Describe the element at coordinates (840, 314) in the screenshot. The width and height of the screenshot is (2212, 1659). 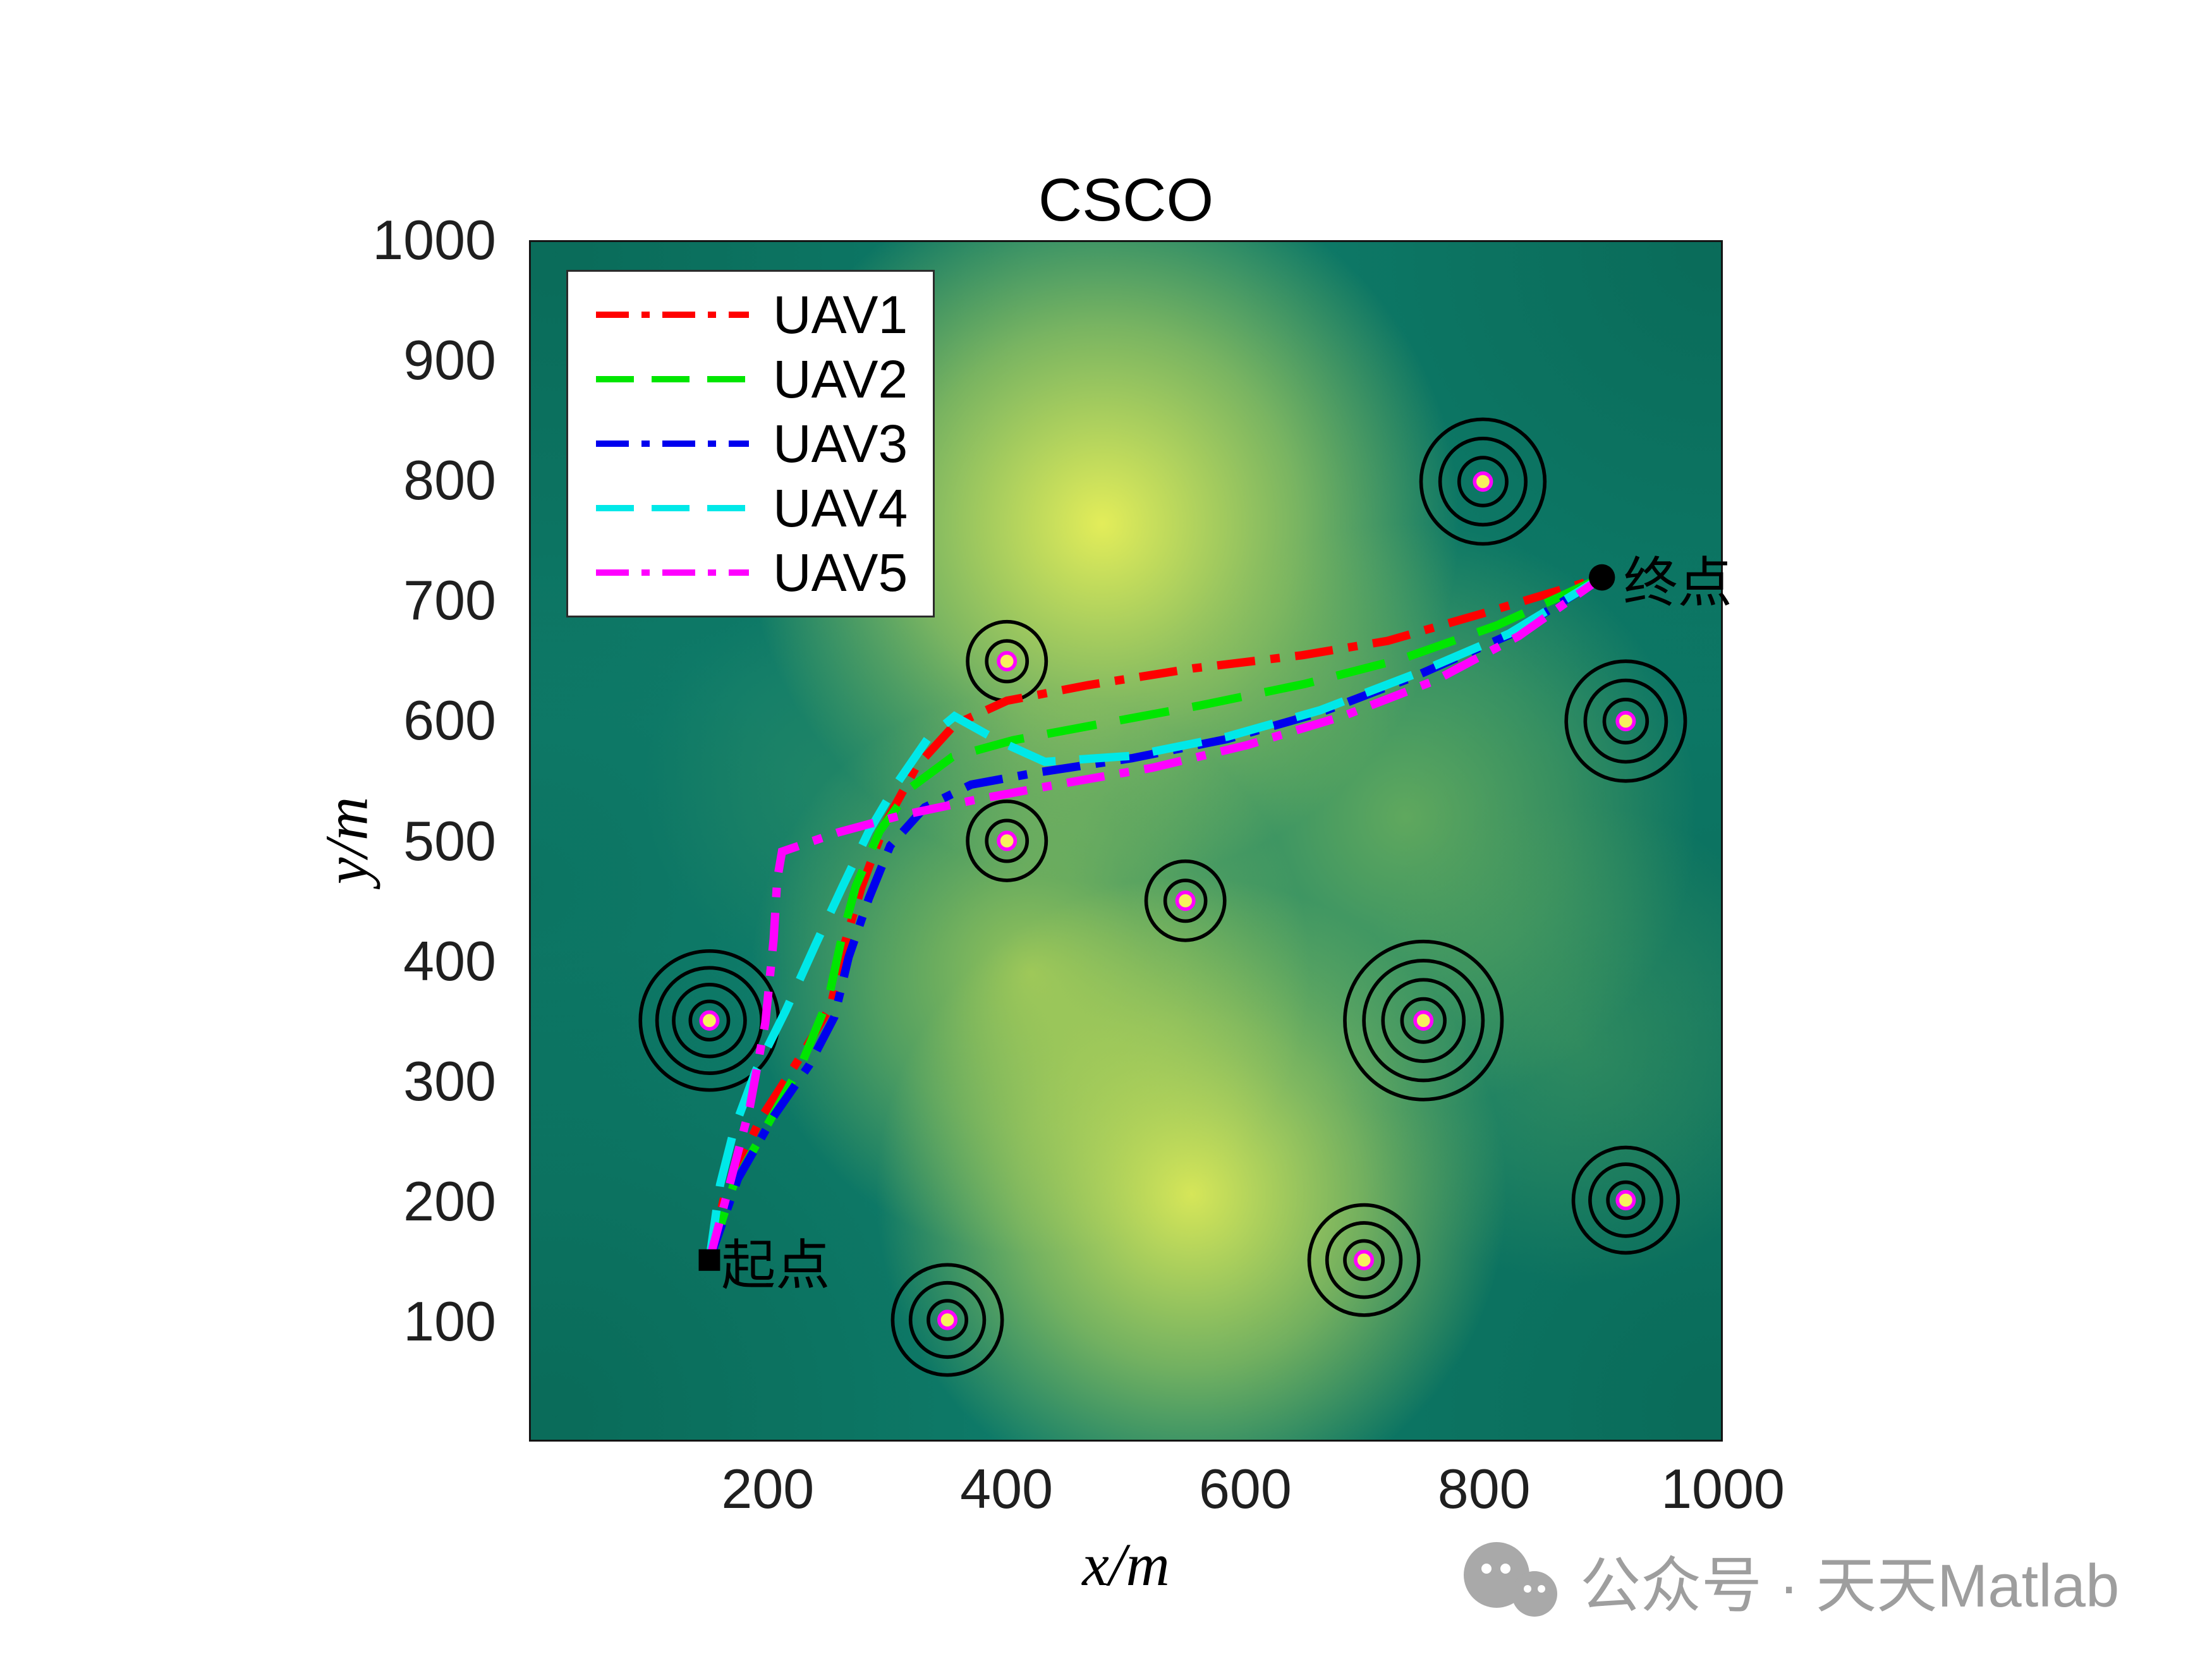
I see `legend-label: UAV1` at that location.